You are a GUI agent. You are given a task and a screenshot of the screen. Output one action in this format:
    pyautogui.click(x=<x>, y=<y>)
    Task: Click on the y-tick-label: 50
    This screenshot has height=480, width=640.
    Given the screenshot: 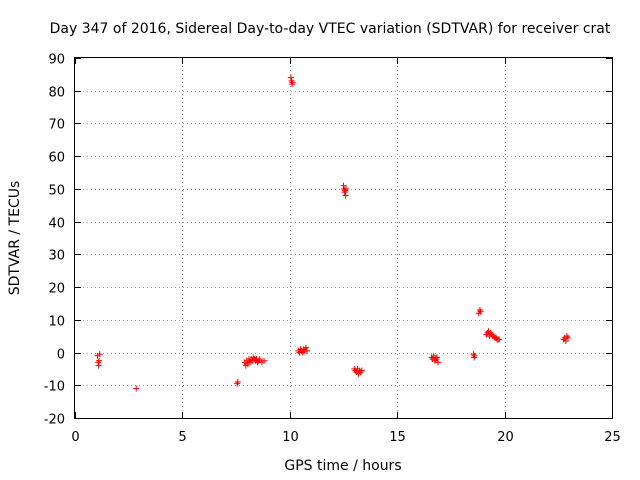 What is the action you would take?
    pyautogui.click(x=56, y=191)
    